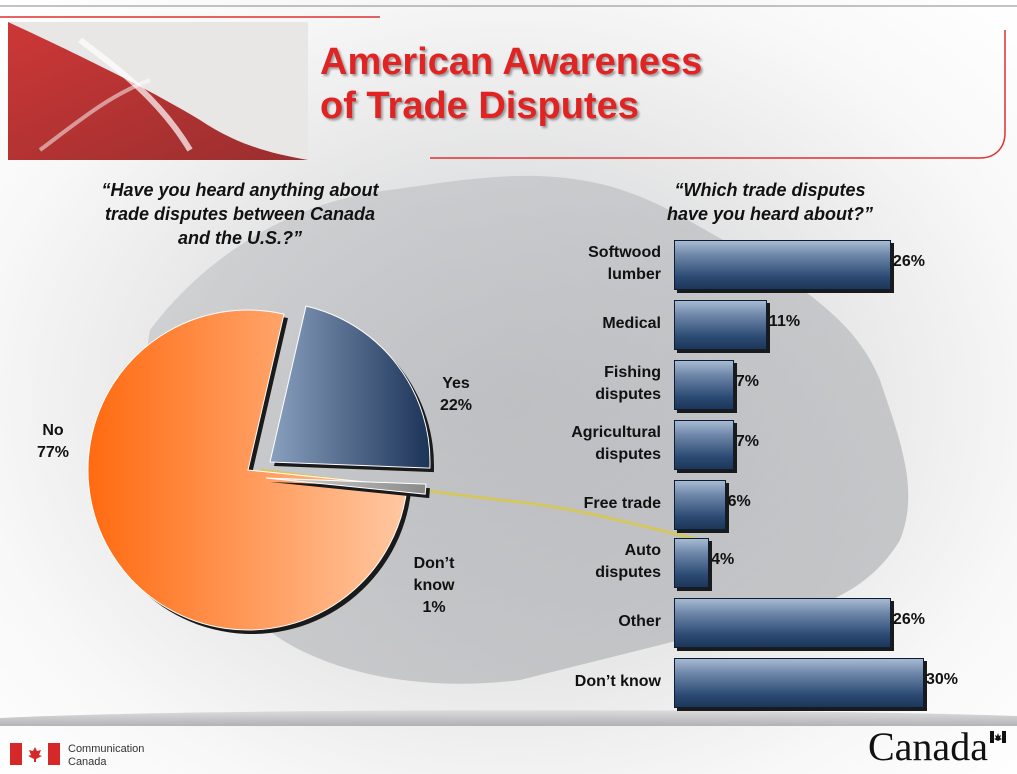 This screenshot has height=774, width=1017. I want to click on wordmark-flag-icon, so click(998, 737).